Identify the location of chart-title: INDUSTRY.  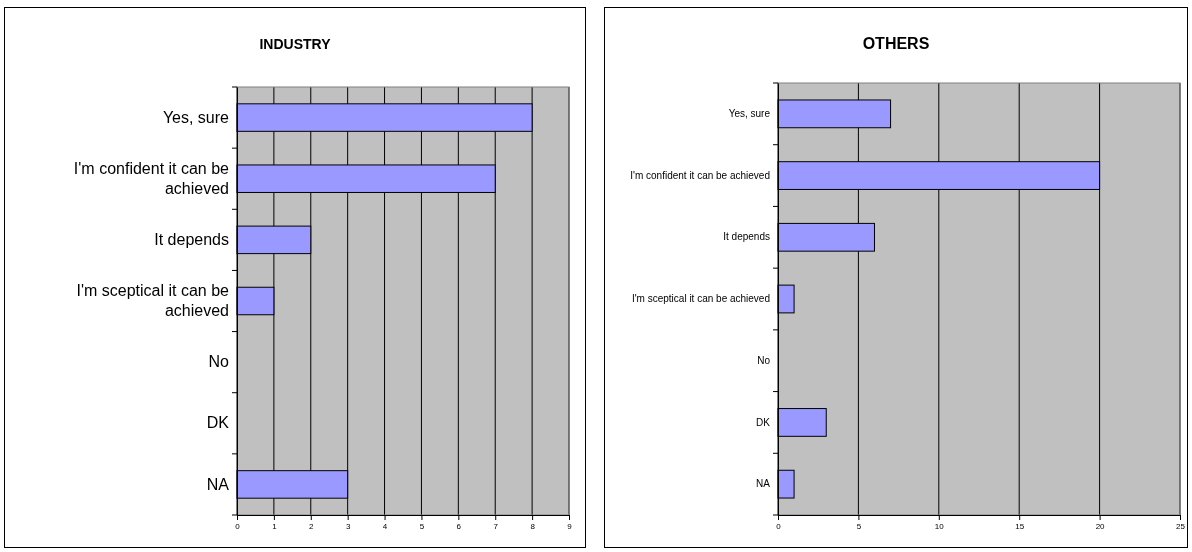
(295, 44).